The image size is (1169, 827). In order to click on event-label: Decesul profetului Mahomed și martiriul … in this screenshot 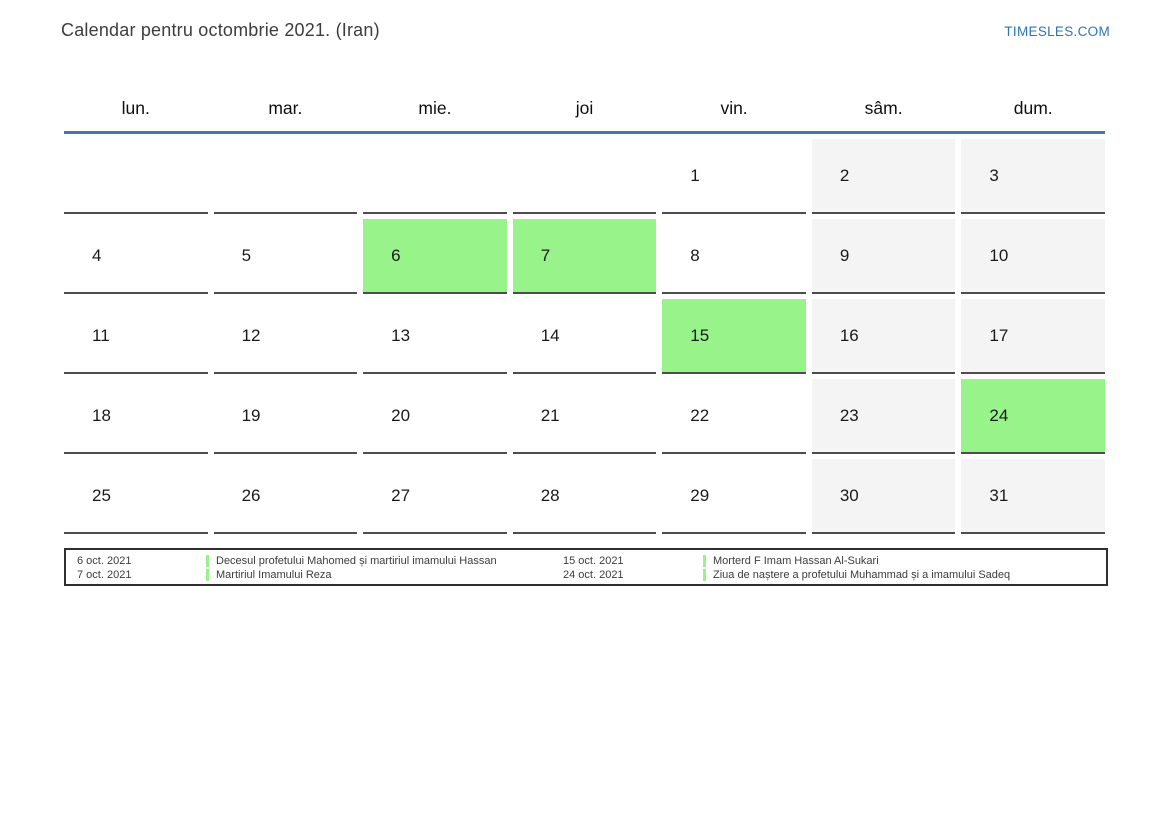, I will do `click(356, 561)`.